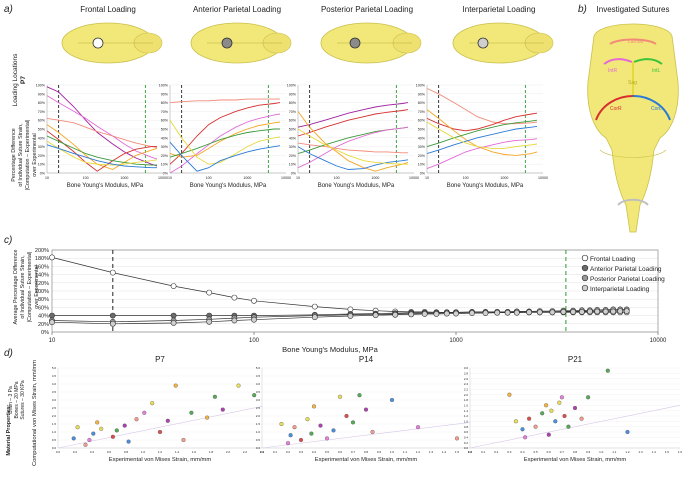 Image resolution: width=685 pixels, height=488 pixels. Describe the element at coordinates (14, 155) in the screenshot. I see `panel-a-ylabel-line1: Percentage Difference` at that location.